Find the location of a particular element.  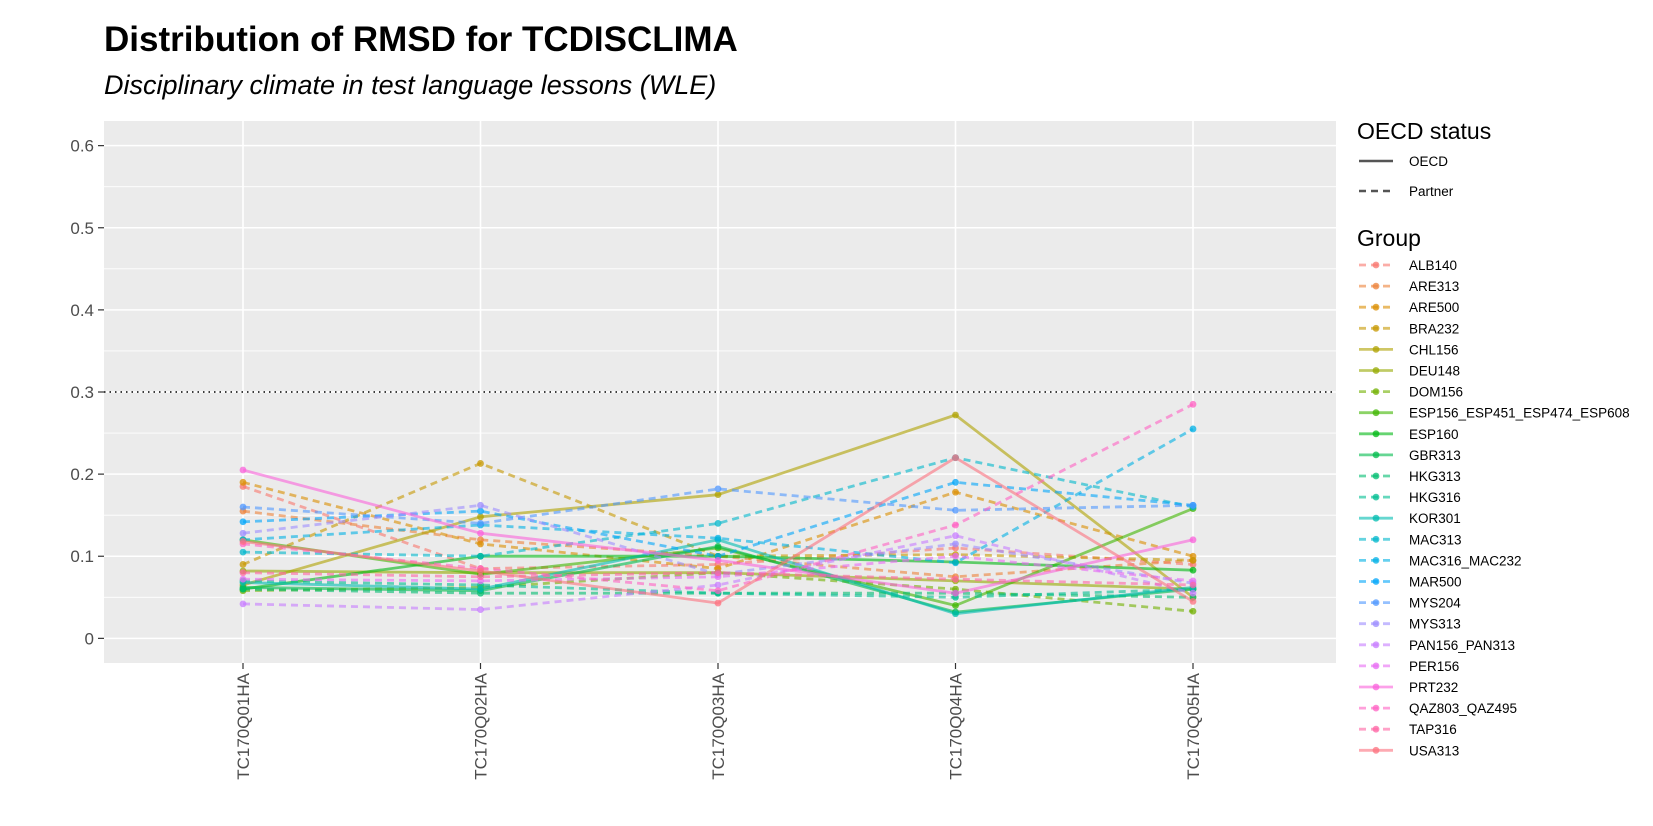

legend-linetype-title: OECD status is located at coordinates (1424, 131).